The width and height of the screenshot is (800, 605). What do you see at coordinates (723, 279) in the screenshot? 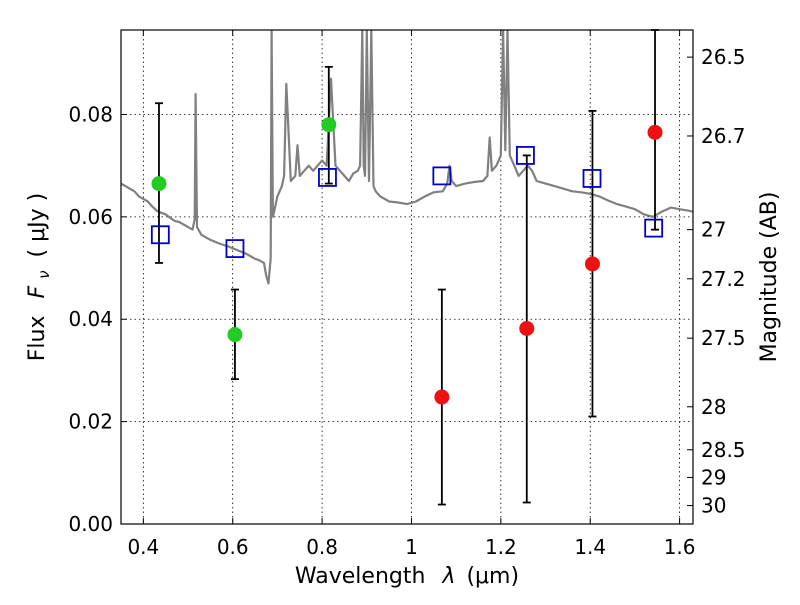
I see `y2-tick-label: 27.2` at bounding box center [723, 279].